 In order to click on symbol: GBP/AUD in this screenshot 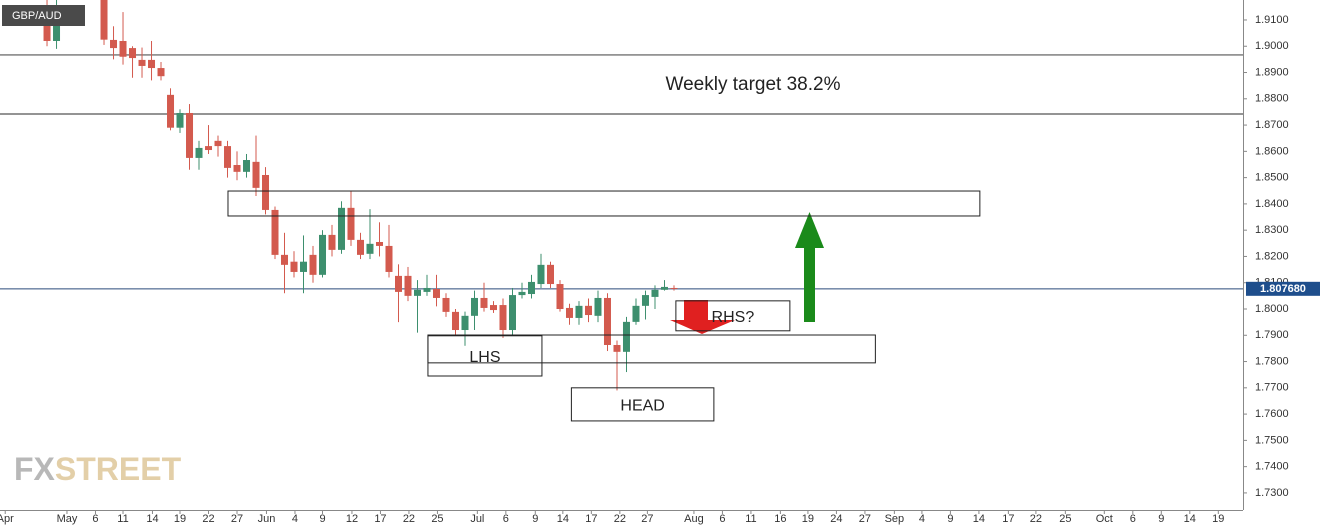, I will do `click(37, 16)`.